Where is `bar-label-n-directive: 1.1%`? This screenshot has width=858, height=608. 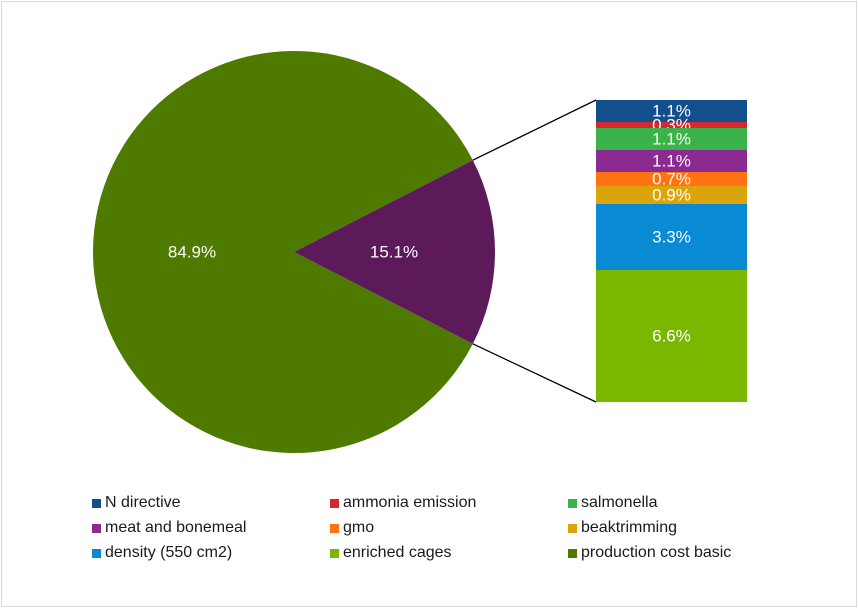
bar-label-n-directive: 1.1% is located at coordinates (671, 110).